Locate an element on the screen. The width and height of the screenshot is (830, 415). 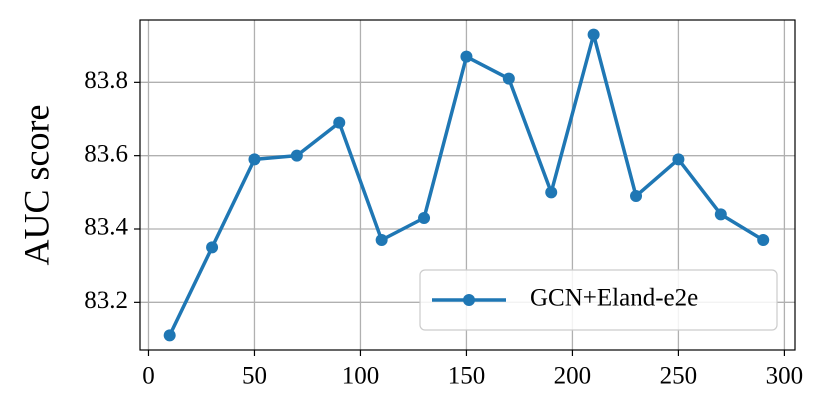
x-tick-label: 200 is located at coordinates (573, 376).